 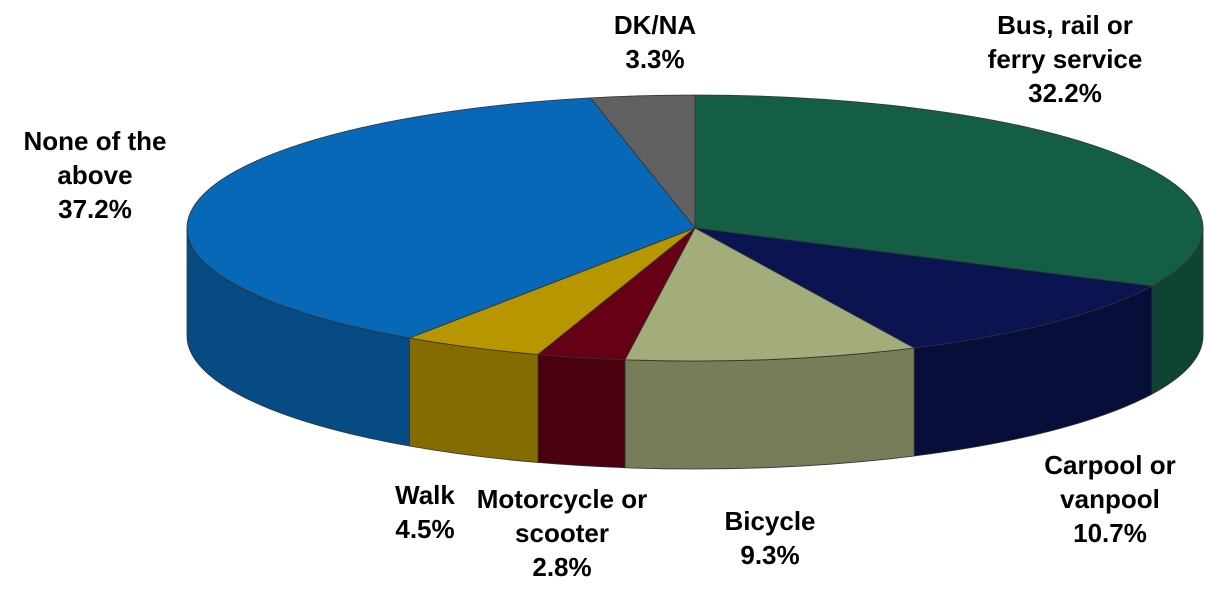 What do you see at coordinates (95, 158) in the screenshot?
I see `category-label: None of the above` at bounding box center [95, 158].